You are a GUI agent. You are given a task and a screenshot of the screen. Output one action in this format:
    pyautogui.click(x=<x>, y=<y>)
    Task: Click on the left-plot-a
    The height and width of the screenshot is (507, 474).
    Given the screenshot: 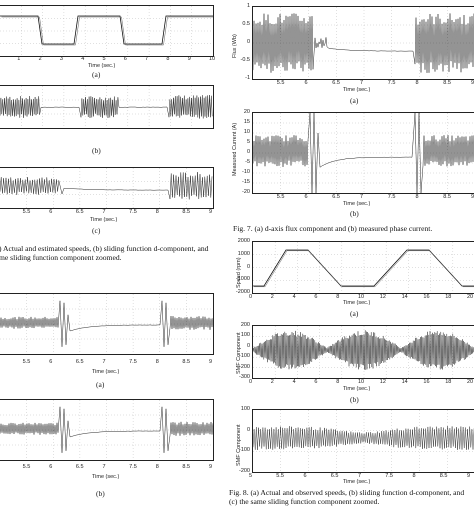 What is the action you would take?
    pyautogui.click(x=107, y=31)
    